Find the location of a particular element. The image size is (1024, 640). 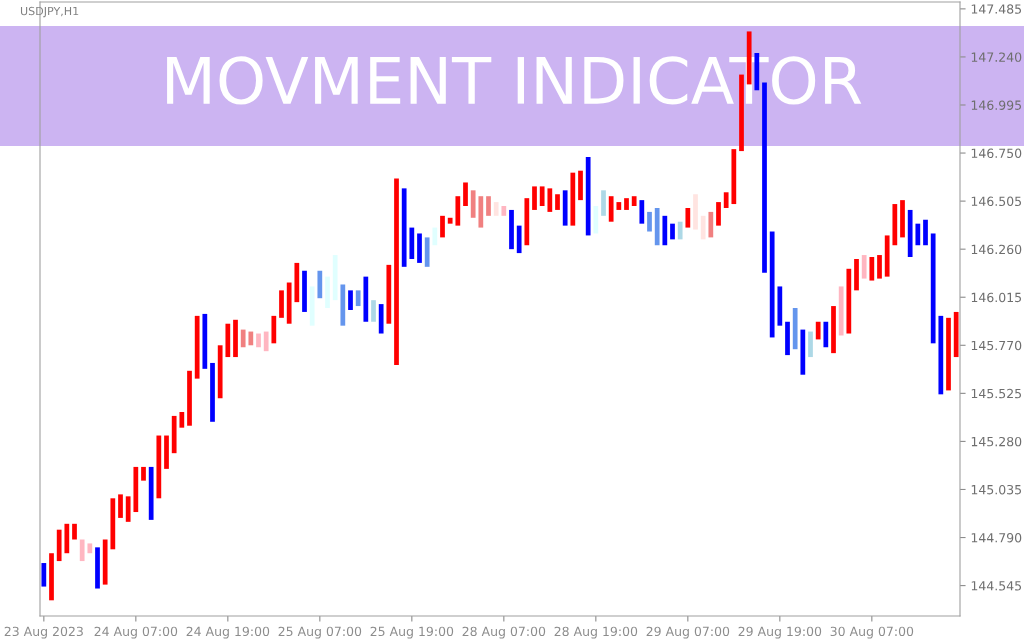

x-tick-label: 29 Aug 07:00 is located at coordinates (688, 632).